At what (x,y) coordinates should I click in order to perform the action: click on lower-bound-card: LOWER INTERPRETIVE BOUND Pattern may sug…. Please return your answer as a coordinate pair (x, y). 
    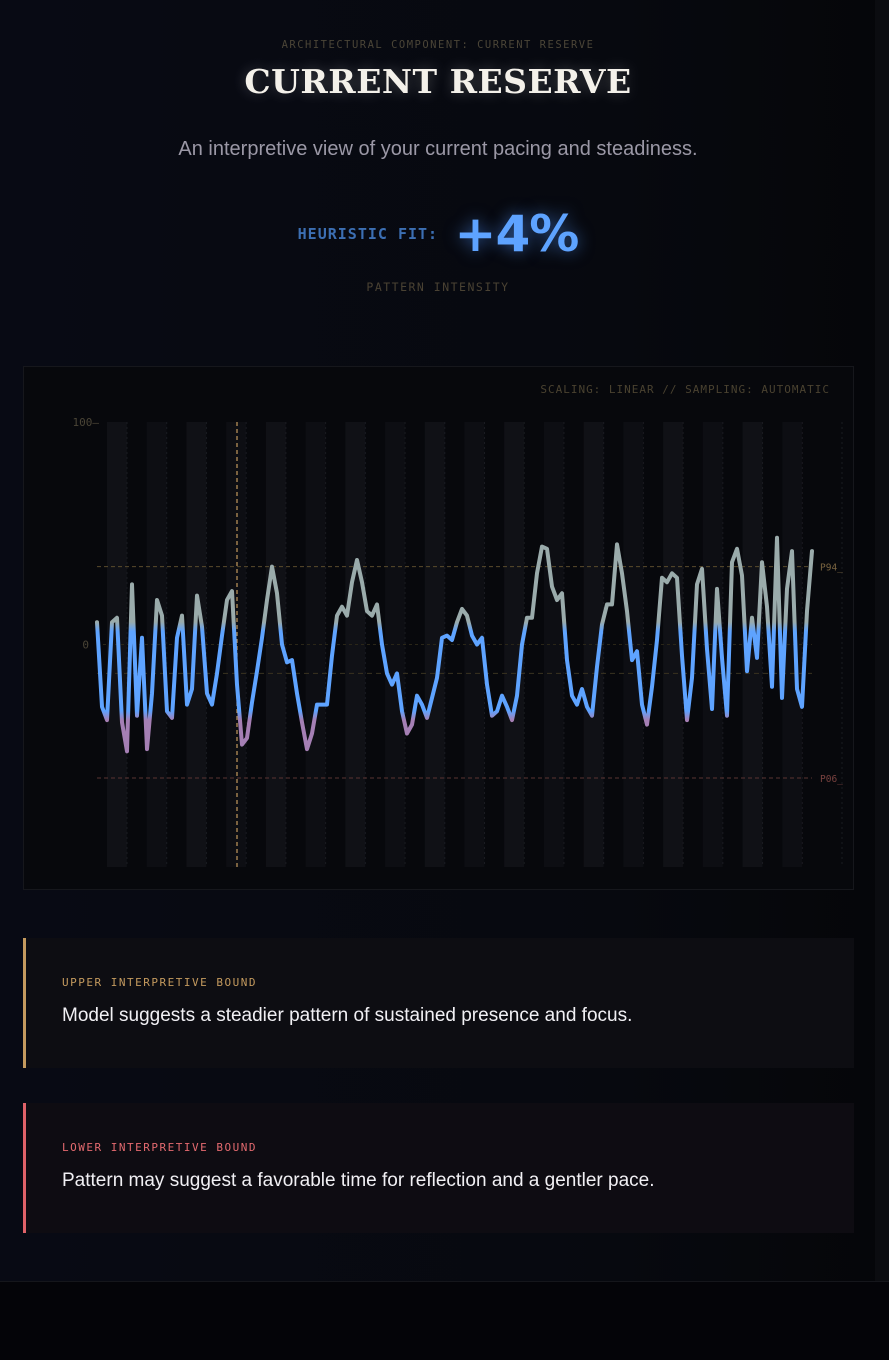
    Looking at the image, I should click on (438, 1168).